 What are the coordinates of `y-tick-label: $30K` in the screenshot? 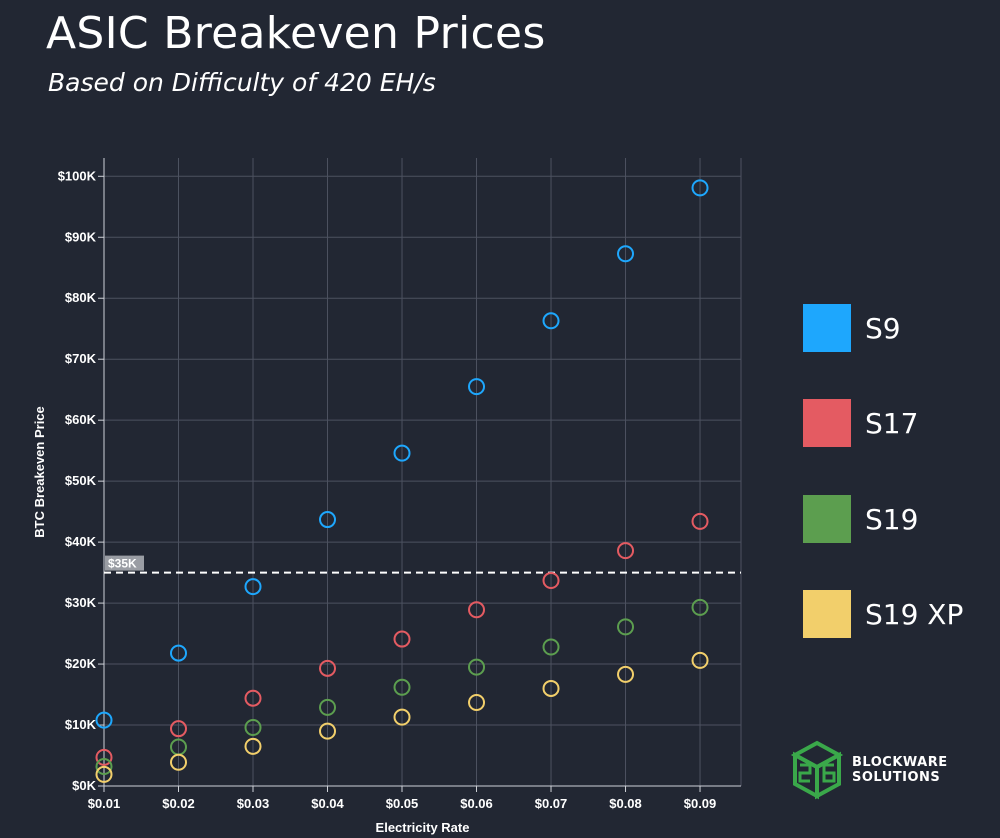 It's located at (81, 602).